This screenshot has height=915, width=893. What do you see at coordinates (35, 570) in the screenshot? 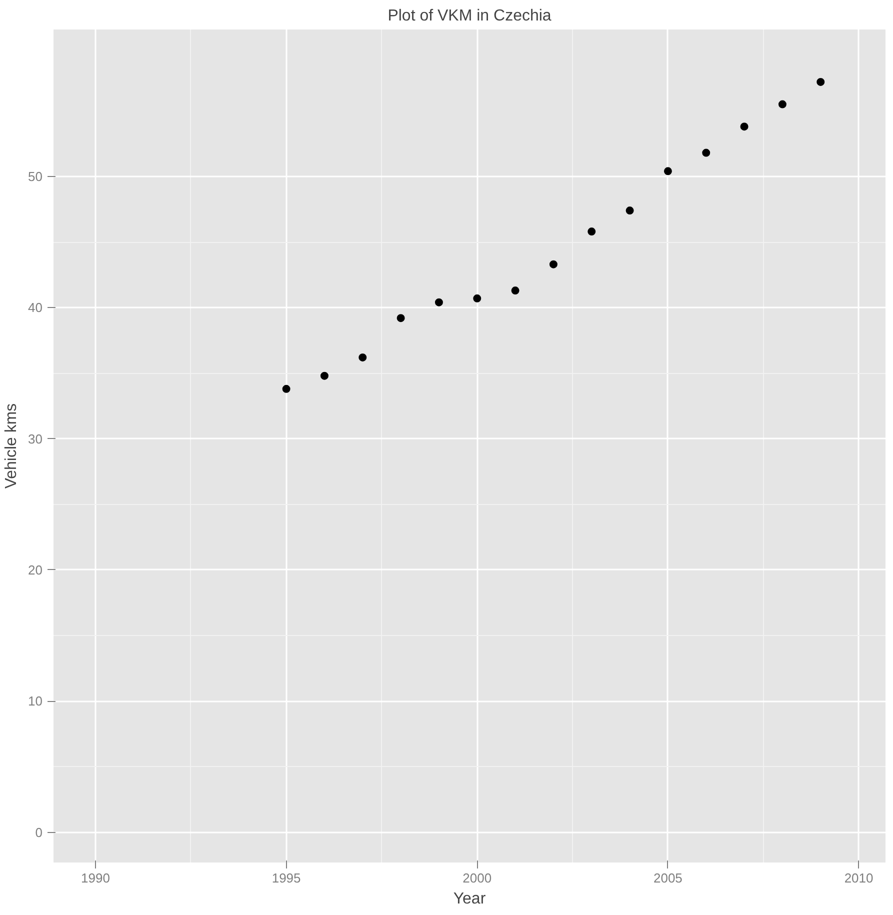
I see `y-tick-label: 20` at bounding box center [35, 570].